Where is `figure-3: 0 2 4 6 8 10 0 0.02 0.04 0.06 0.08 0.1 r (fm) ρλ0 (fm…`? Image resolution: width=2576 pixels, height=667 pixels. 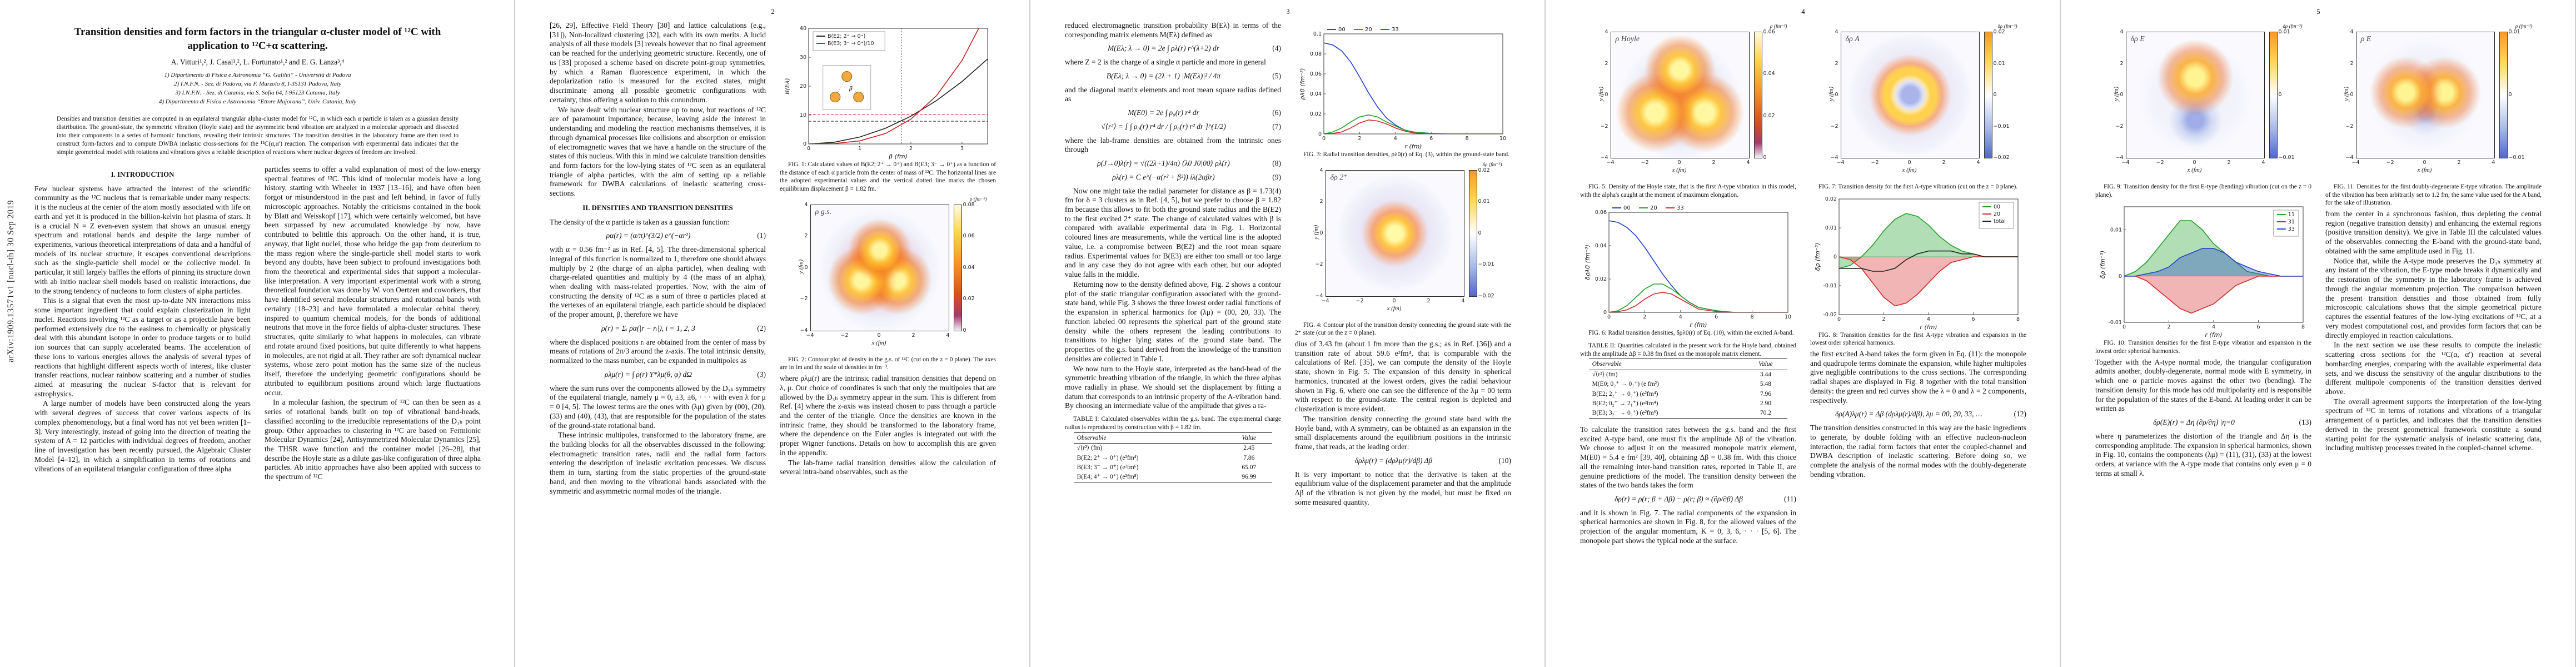 figure-3: 0 2 4 6 8 10 0 0.02 0.04 0.06 0.08 0.1 r (fm) ρλ0 (fm… is located at coordinates (1403, 91).